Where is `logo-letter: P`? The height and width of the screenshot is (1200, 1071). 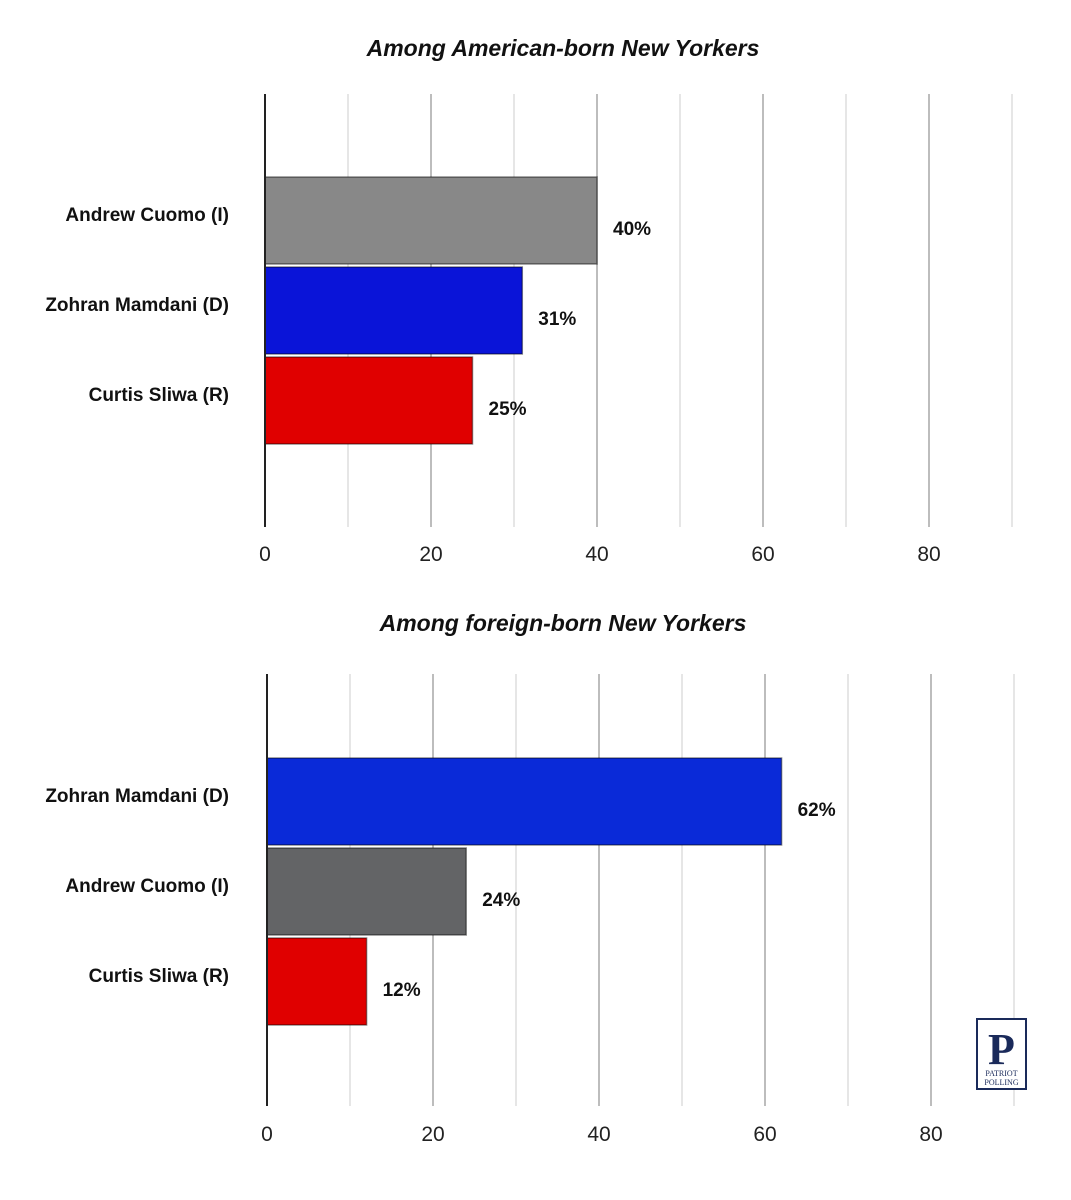 logo-letter: P is located at coordinates (1001, 1049).